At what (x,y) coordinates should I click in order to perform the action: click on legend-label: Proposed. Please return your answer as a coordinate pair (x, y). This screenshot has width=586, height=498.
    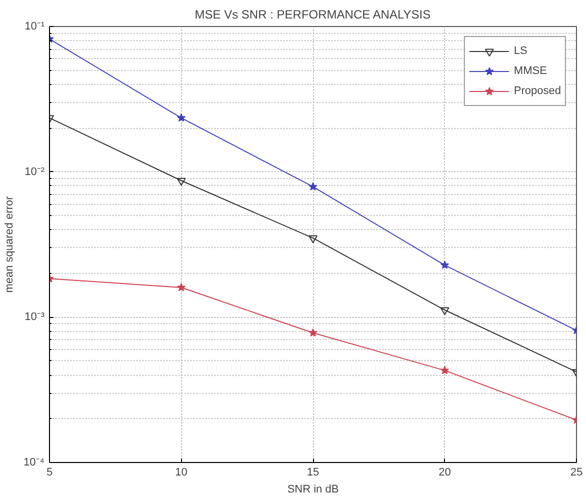
    Looking at the image, I should click on (537, 91).